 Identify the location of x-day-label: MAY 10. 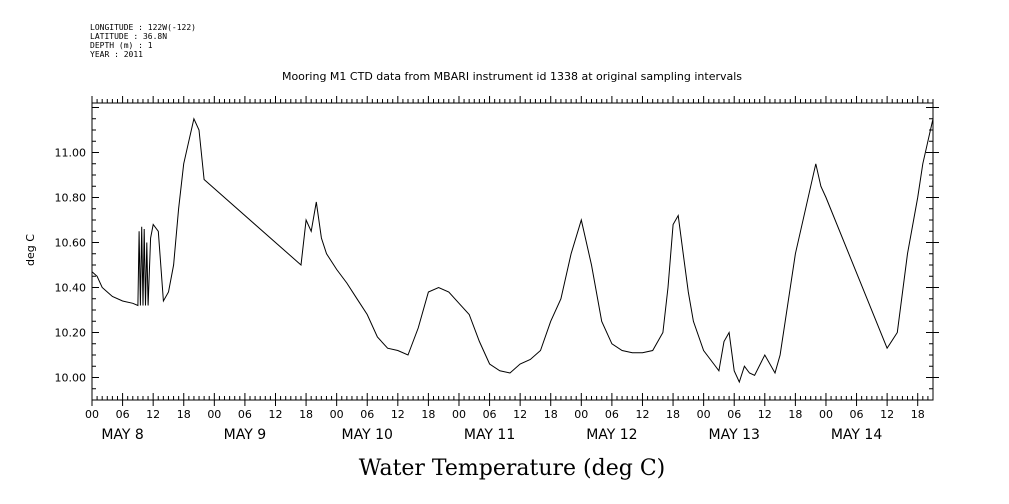
(367, 435).